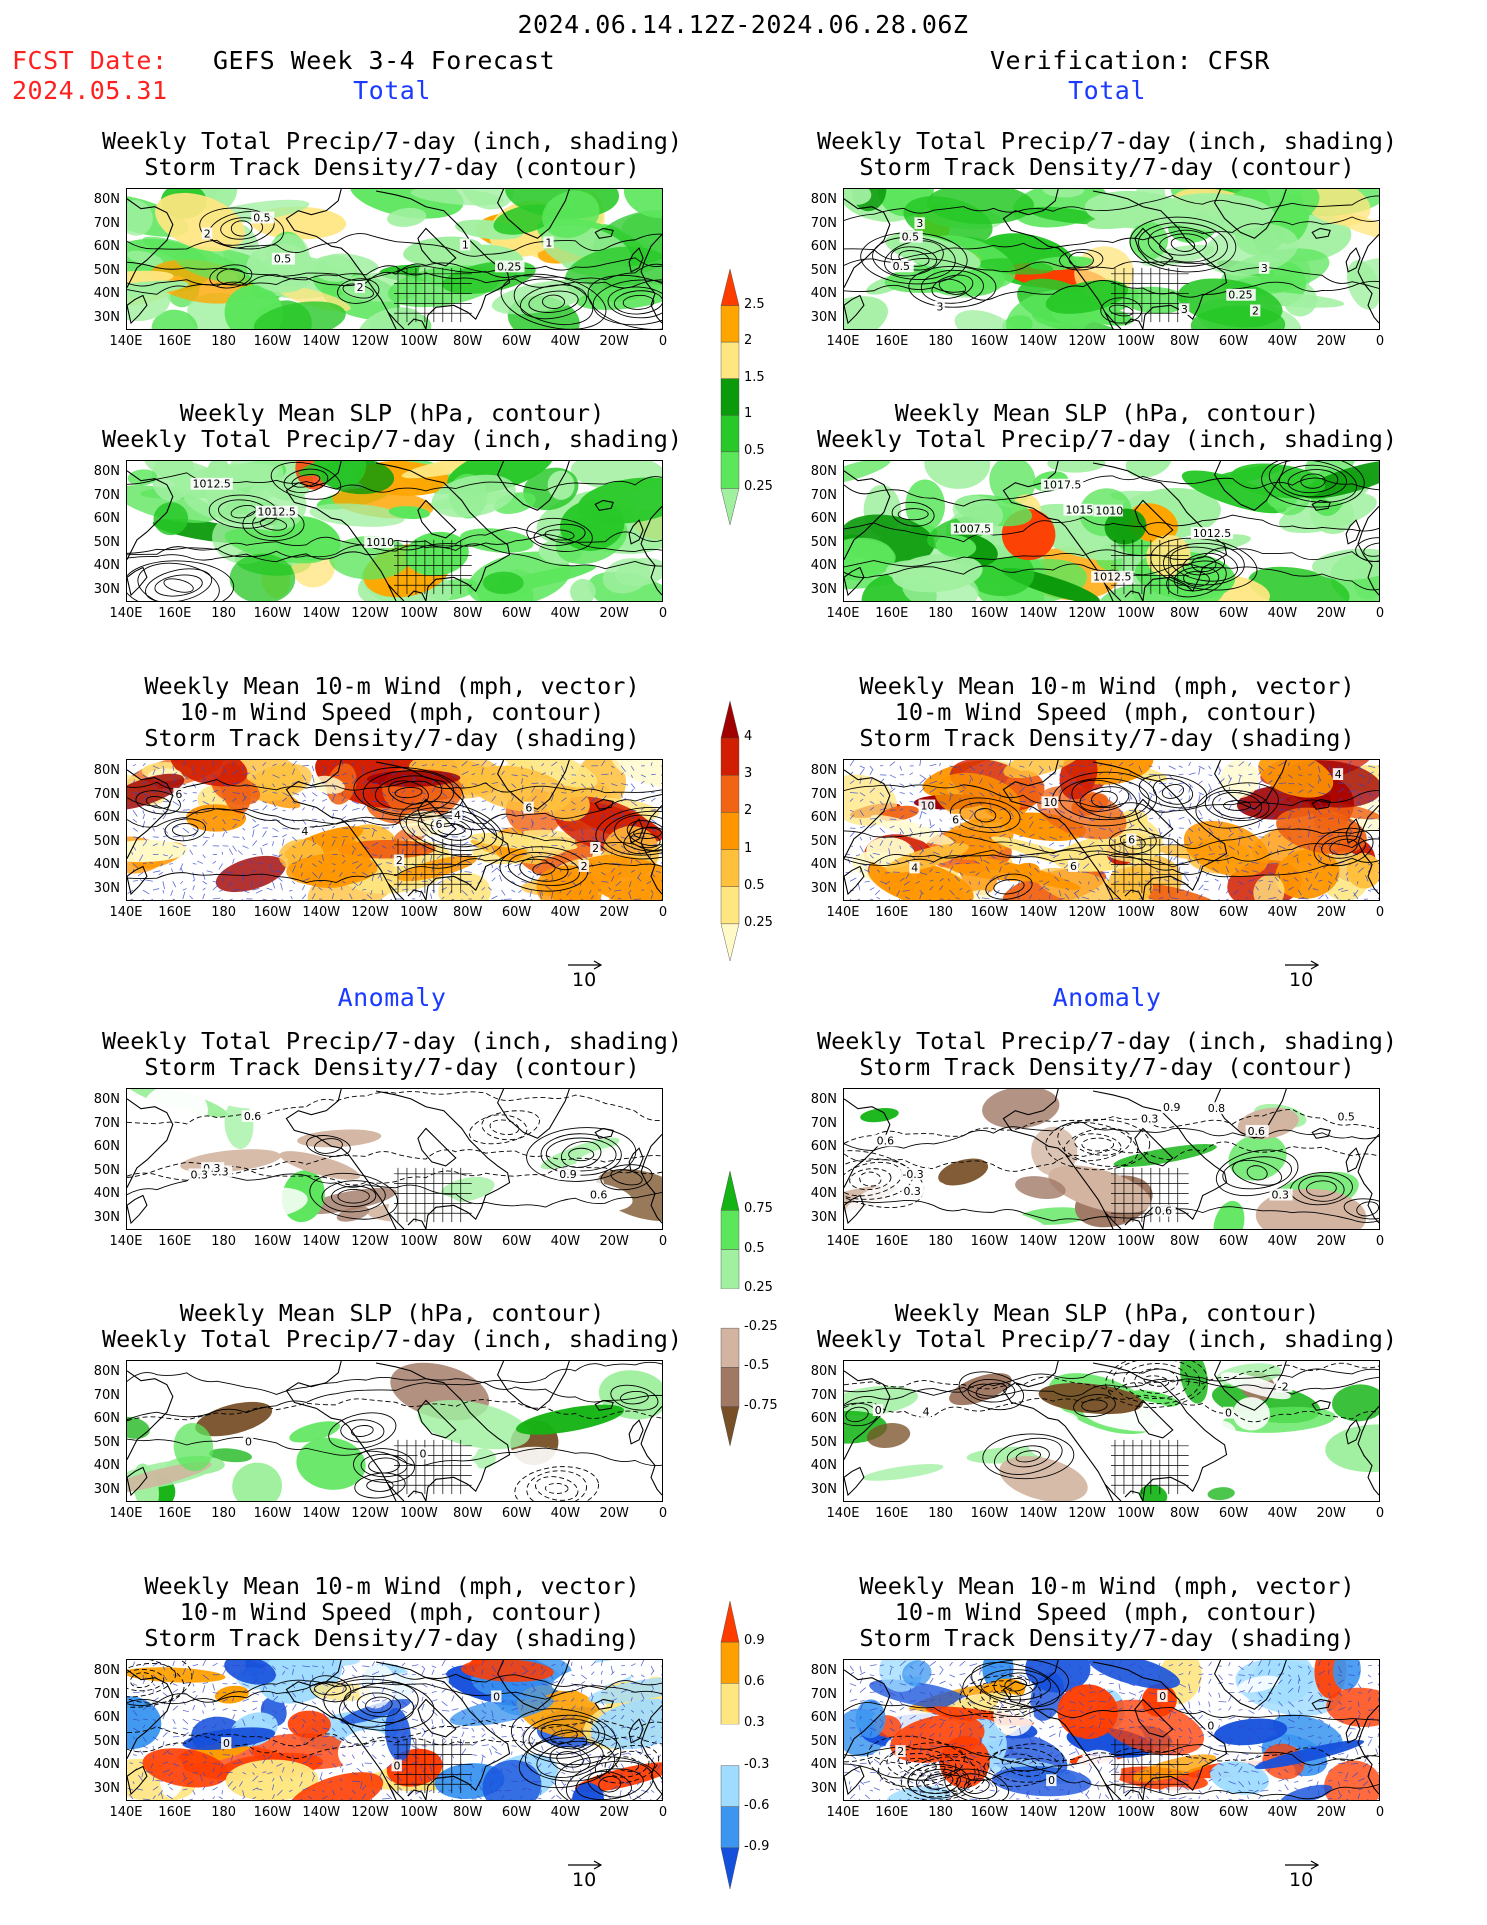  What do you see at coordinates (885, 1141) in the screenshot?
I see `contour-label-v_anom_precip-1: 0.6` at bounding box center [885, 1141].